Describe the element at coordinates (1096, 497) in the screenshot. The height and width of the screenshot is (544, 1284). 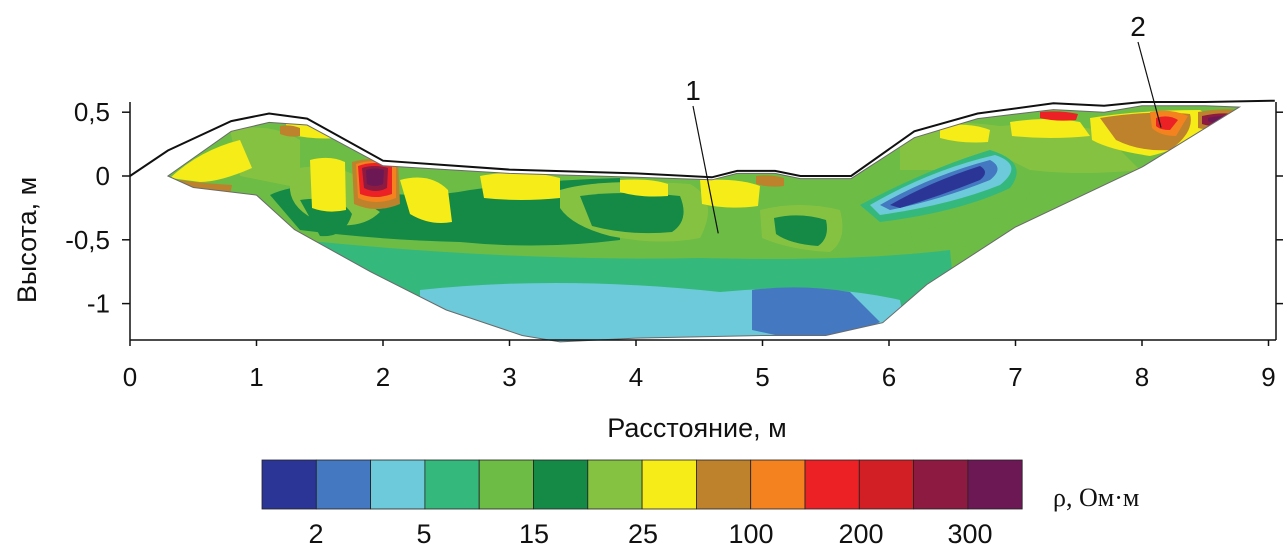
I see `colorbar-unit-label: ρ, Ом·м` at that location.